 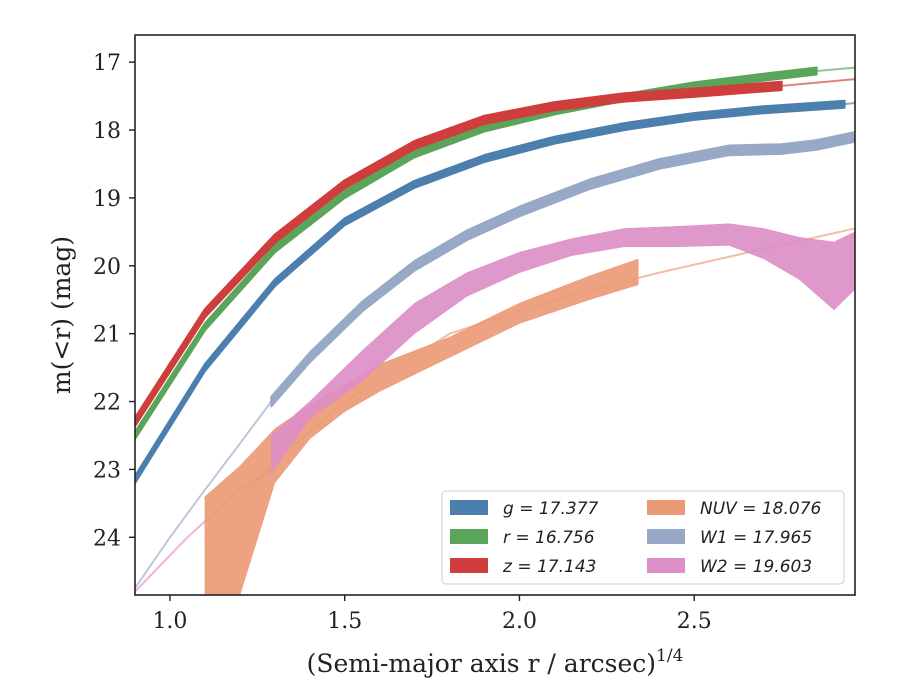 What do you see at coordinates (551, 509) in the screenshot?
I see `legend-label-g-17-377: g = 17.377` at bounding box center [551, 509].